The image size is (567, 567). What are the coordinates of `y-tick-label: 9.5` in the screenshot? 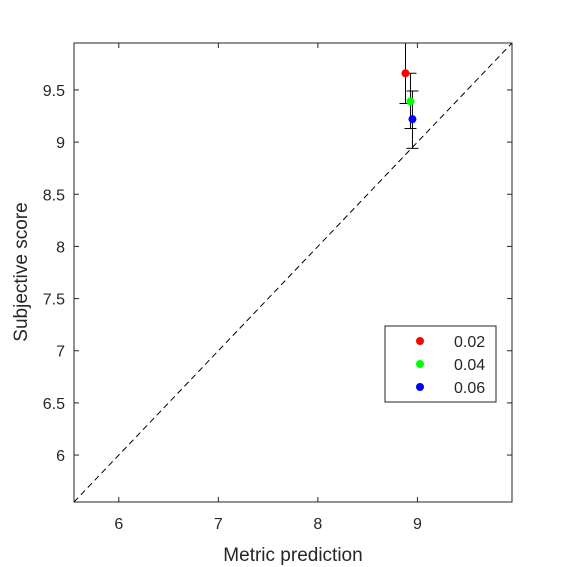 It's located at (54, 91).